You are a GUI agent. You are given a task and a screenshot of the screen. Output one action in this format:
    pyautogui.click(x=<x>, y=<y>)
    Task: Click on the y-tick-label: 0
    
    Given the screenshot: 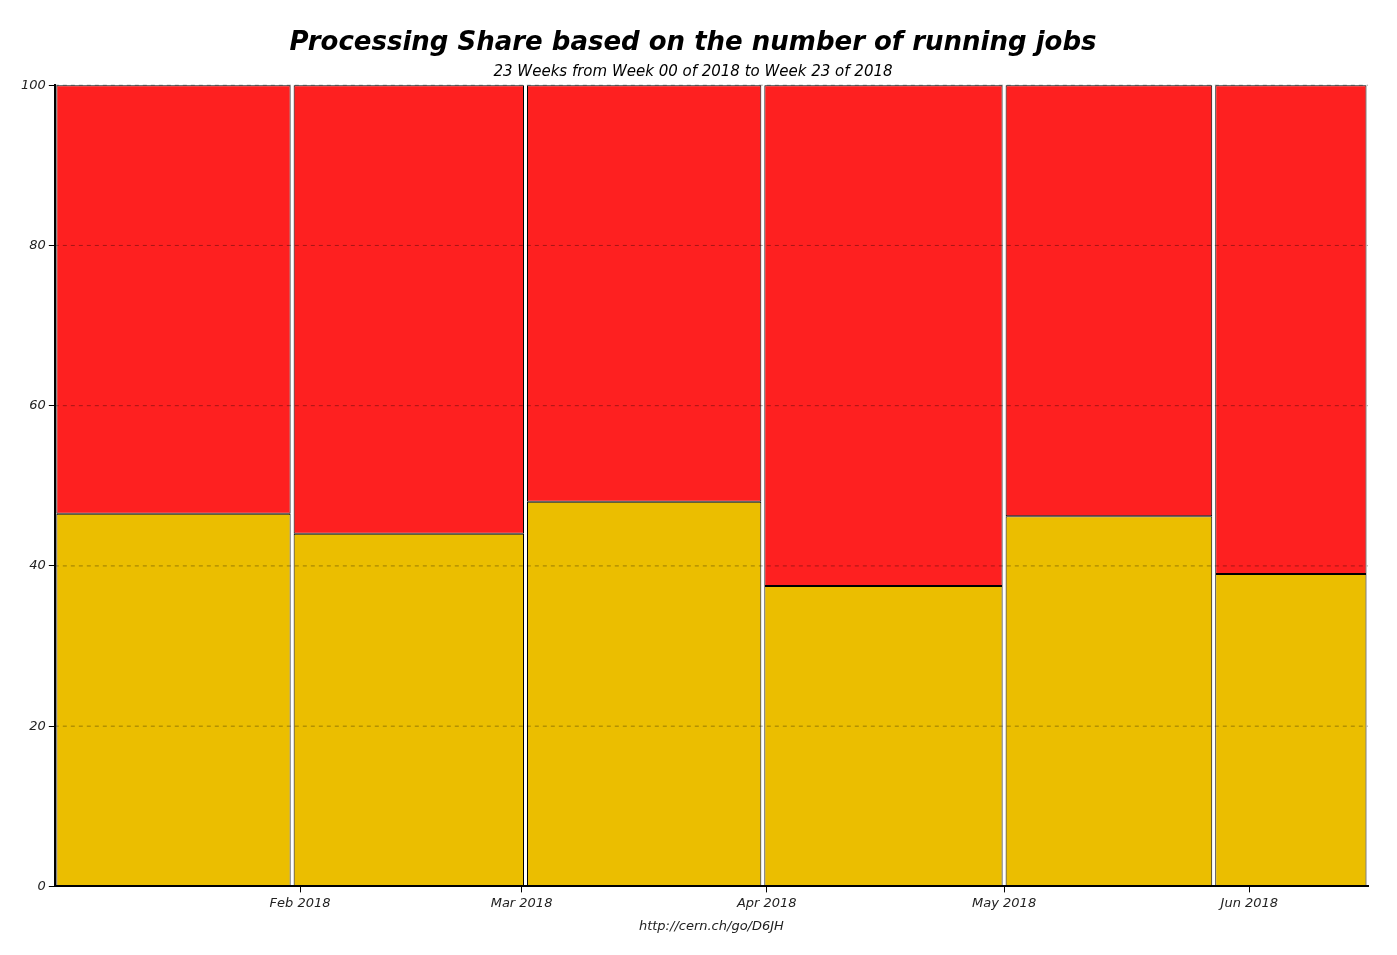 What is the action you would take?
    pyautogui.click(x=41, y=885)
    